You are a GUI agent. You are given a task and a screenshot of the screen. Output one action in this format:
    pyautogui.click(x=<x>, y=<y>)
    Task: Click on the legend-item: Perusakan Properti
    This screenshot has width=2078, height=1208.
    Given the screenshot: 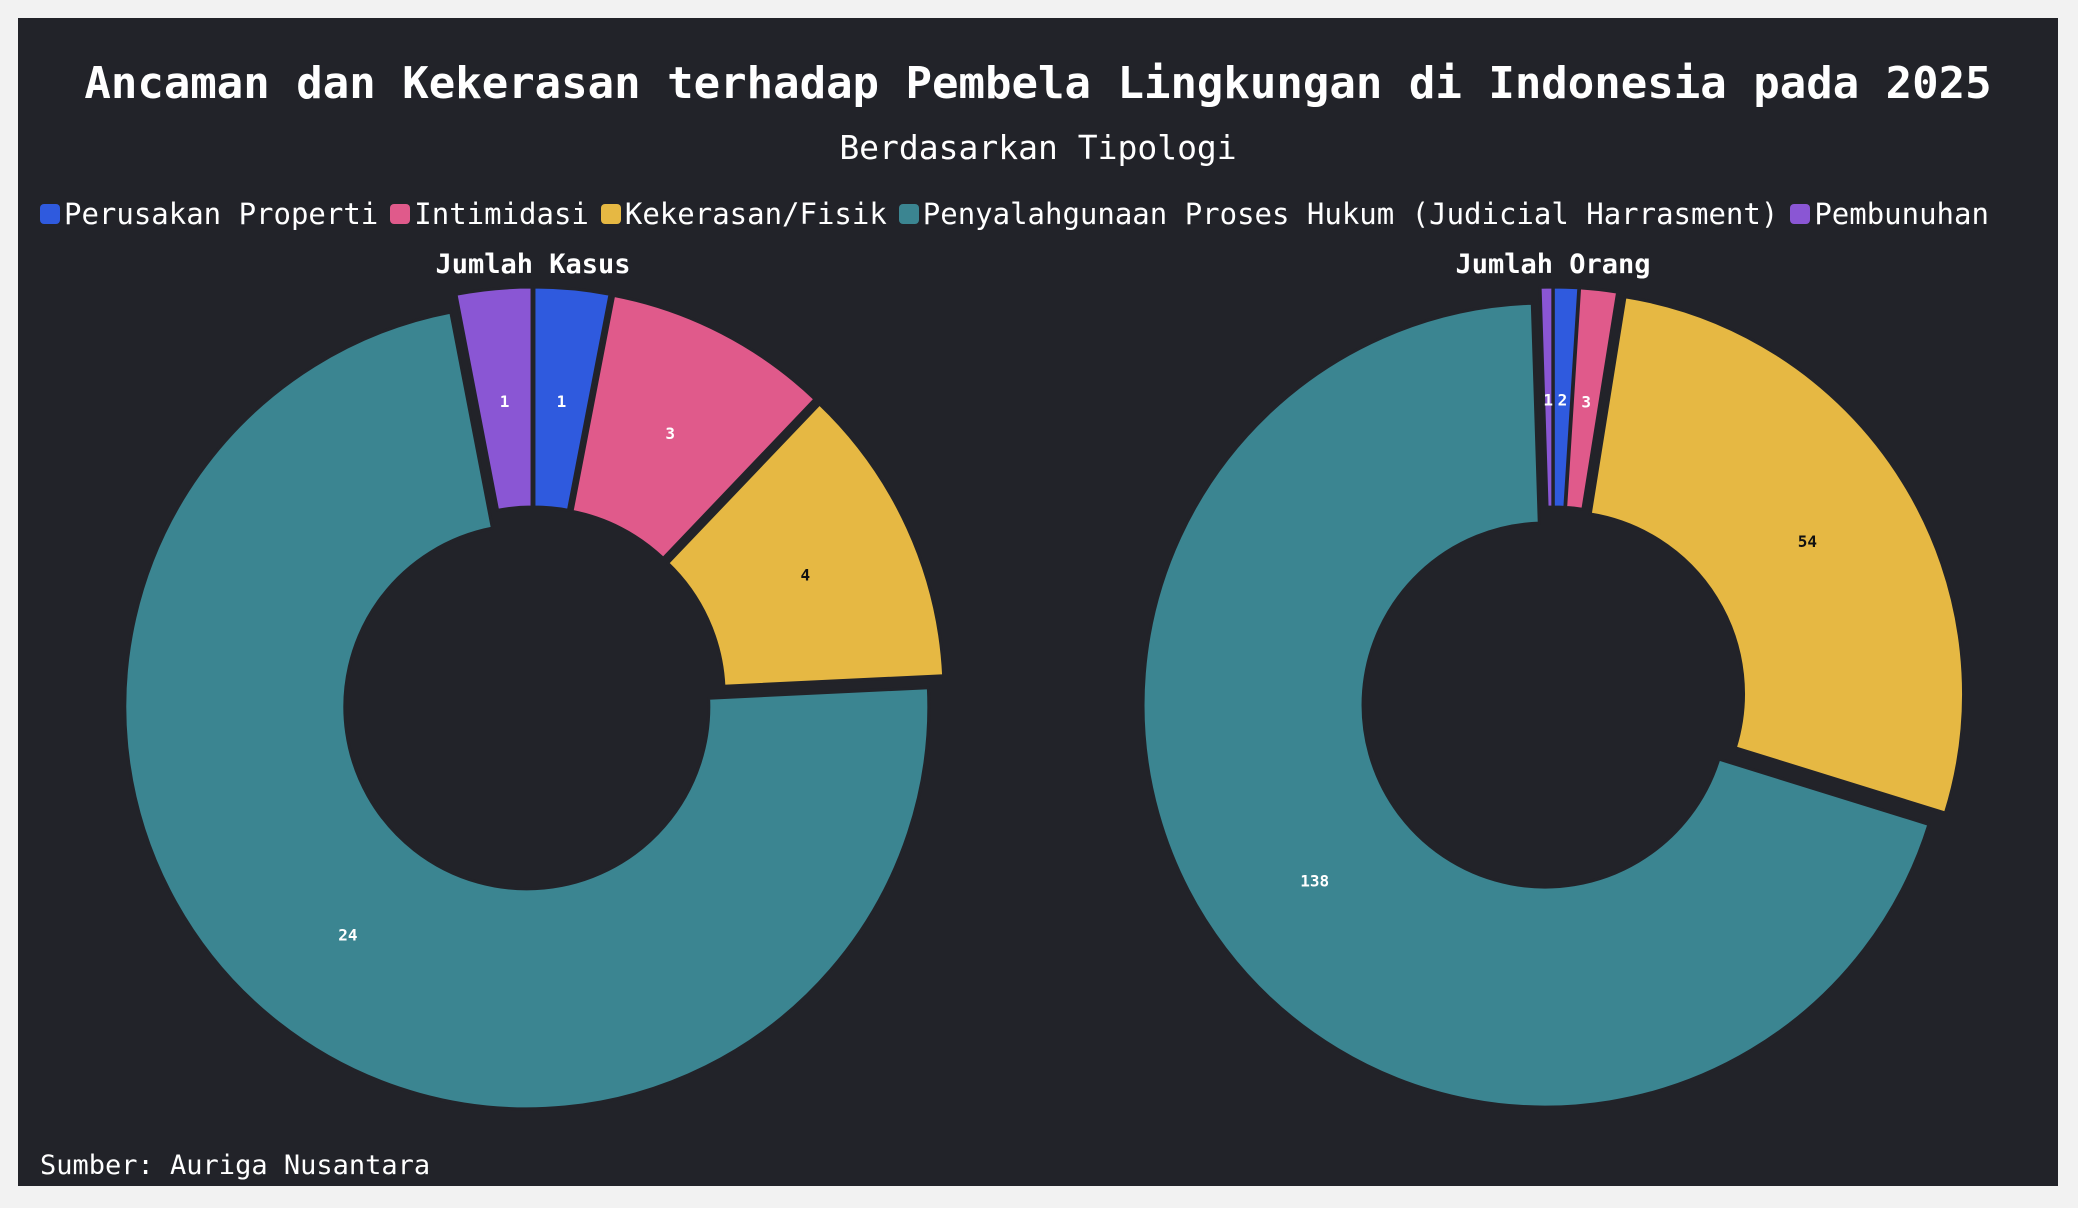 What is the action you would take?
    pyautogui.click(x=209, y=214)
    